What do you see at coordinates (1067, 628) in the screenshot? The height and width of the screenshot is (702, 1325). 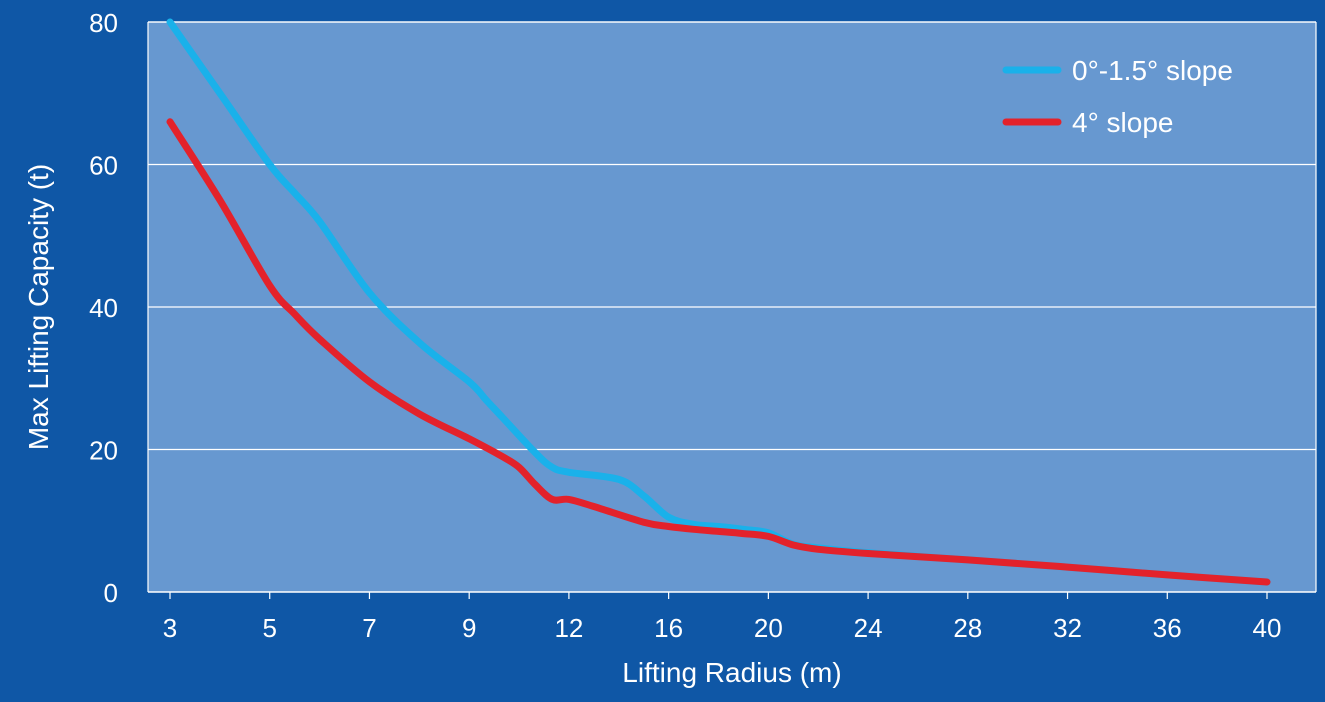 I see `x-tick-label-32: 32` at bounding box center [1067, 628].